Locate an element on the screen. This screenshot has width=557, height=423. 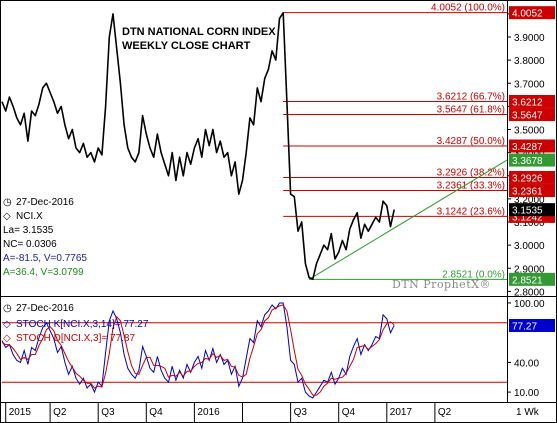
price-tick-label: 3.2000 is located at coordinates (529, 200).